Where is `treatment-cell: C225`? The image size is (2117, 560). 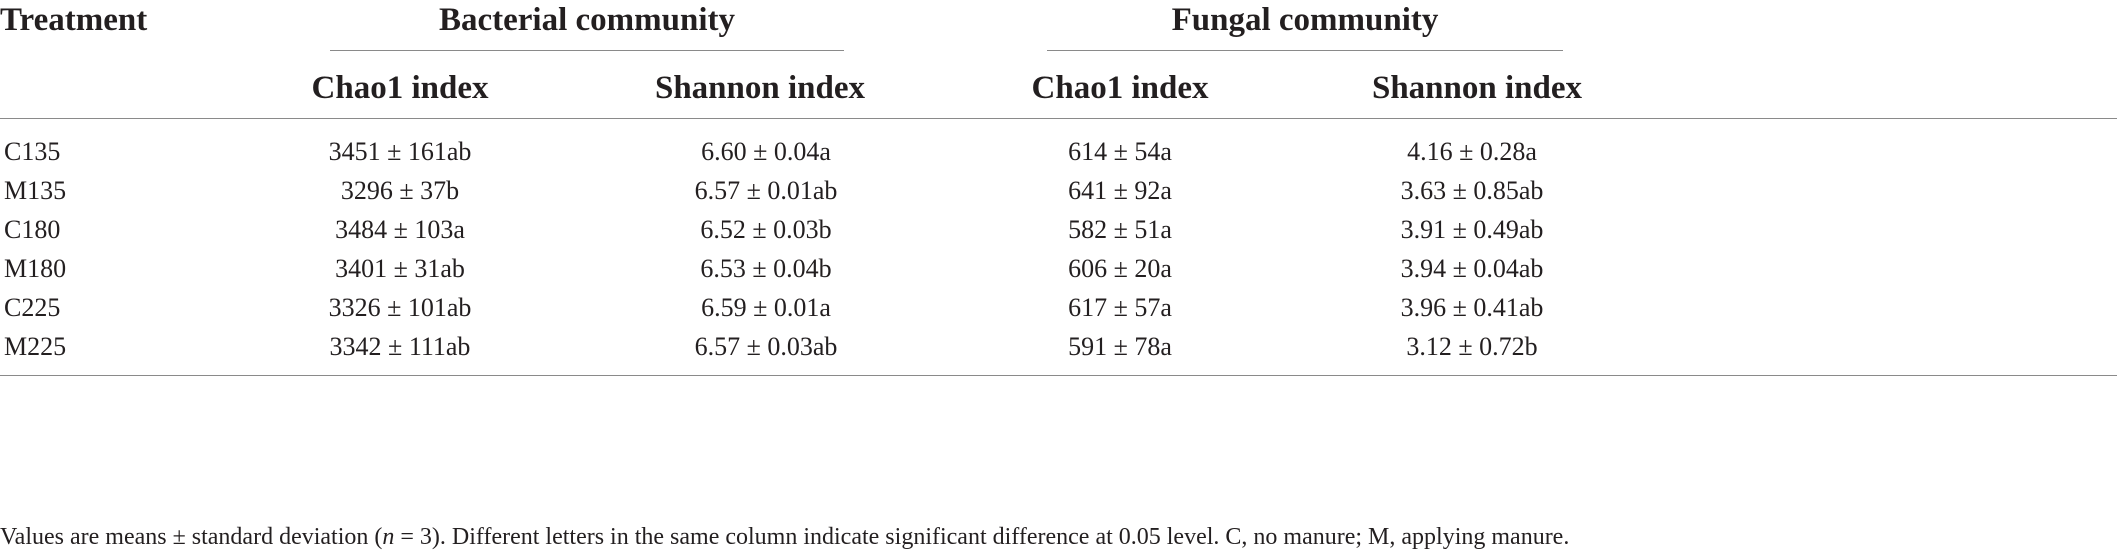 treatment-cell: C225 is located at coordinates (32, 307).